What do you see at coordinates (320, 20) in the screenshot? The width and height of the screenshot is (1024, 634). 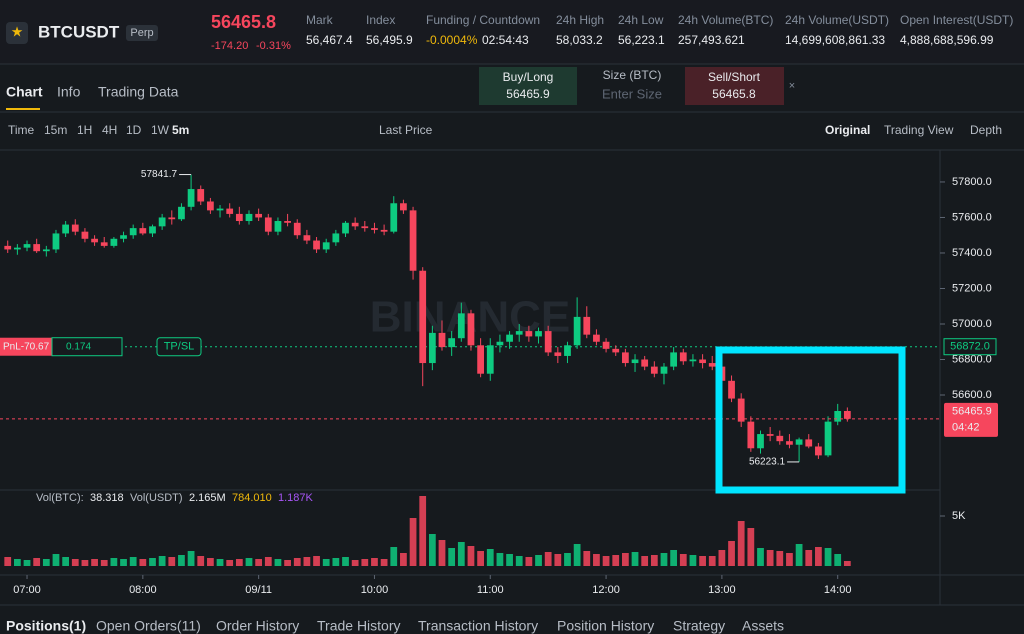 I see `stat-label: Mark` at bounding box center [320, 20].